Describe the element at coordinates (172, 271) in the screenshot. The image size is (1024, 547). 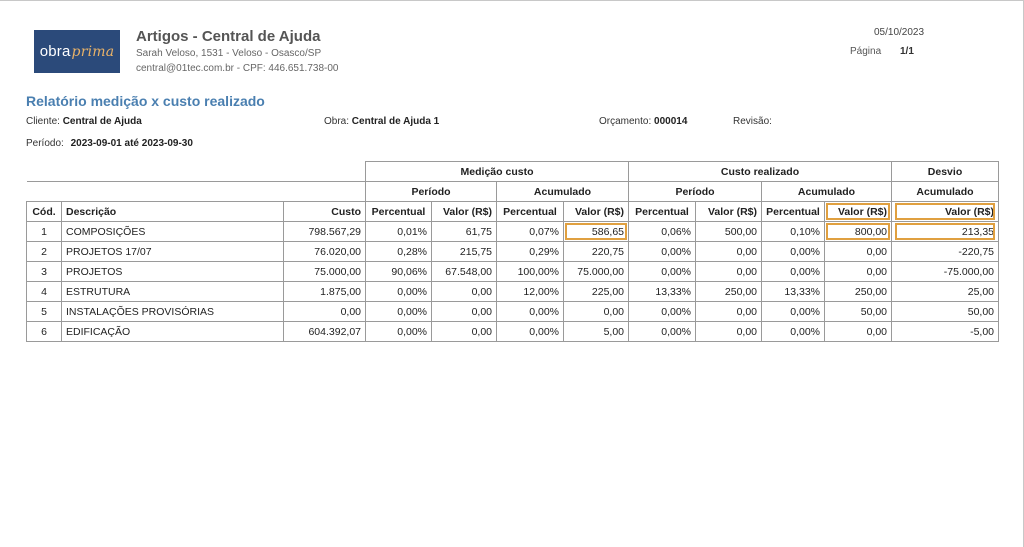
I see `cell-descricao: PROJETOS` at that location.